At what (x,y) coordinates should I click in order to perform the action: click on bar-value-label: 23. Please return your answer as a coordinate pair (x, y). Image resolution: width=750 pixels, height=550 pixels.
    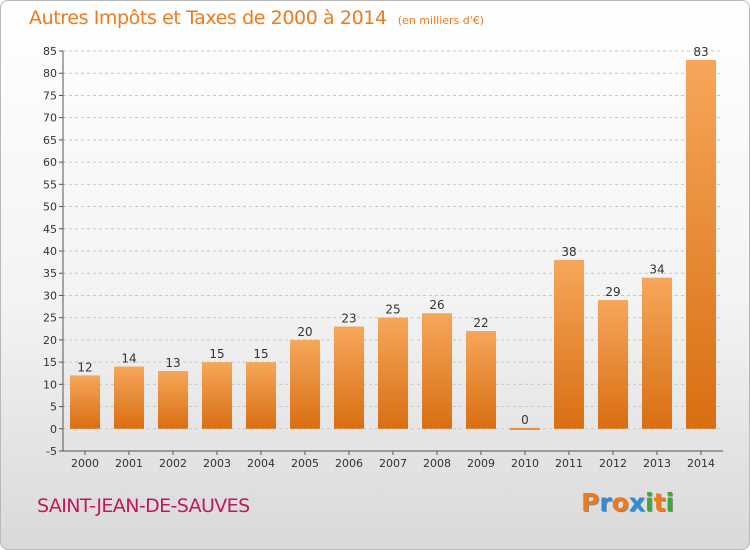
    Looking at the image, I should click on (348, 319).